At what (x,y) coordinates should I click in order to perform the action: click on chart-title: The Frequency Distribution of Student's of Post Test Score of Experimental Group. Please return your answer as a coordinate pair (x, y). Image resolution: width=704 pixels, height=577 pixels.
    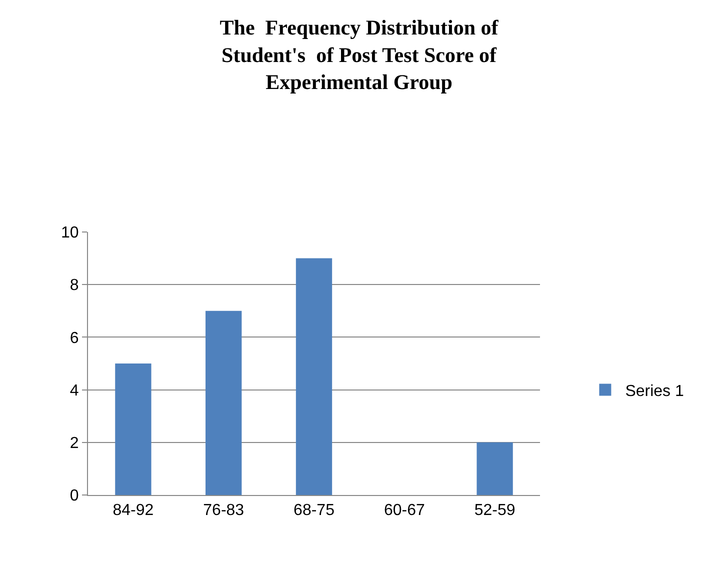
    Looking at the image, I should click on (360, 55).